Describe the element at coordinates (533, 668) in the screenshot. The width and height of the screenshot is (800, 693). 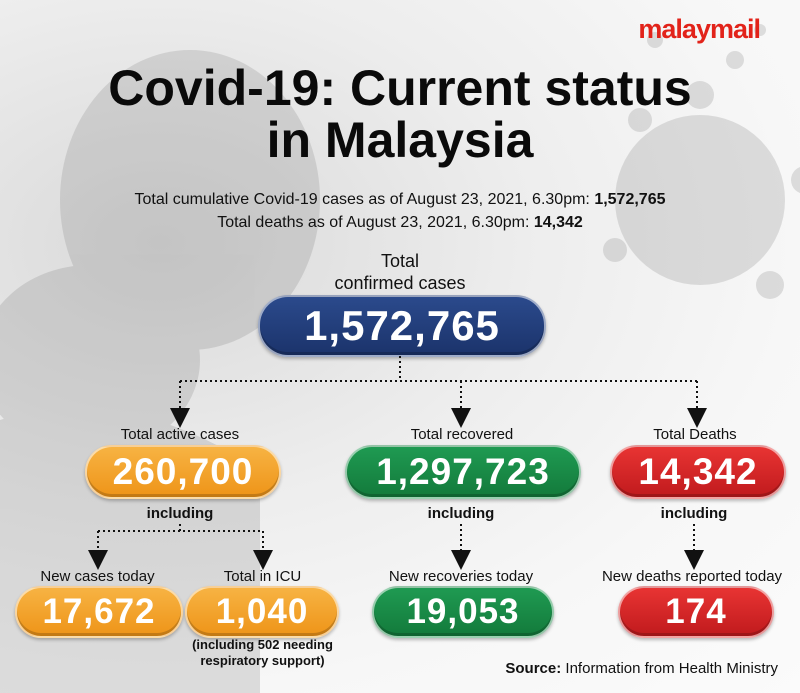
I see `source-prefix: Source:` at that location.